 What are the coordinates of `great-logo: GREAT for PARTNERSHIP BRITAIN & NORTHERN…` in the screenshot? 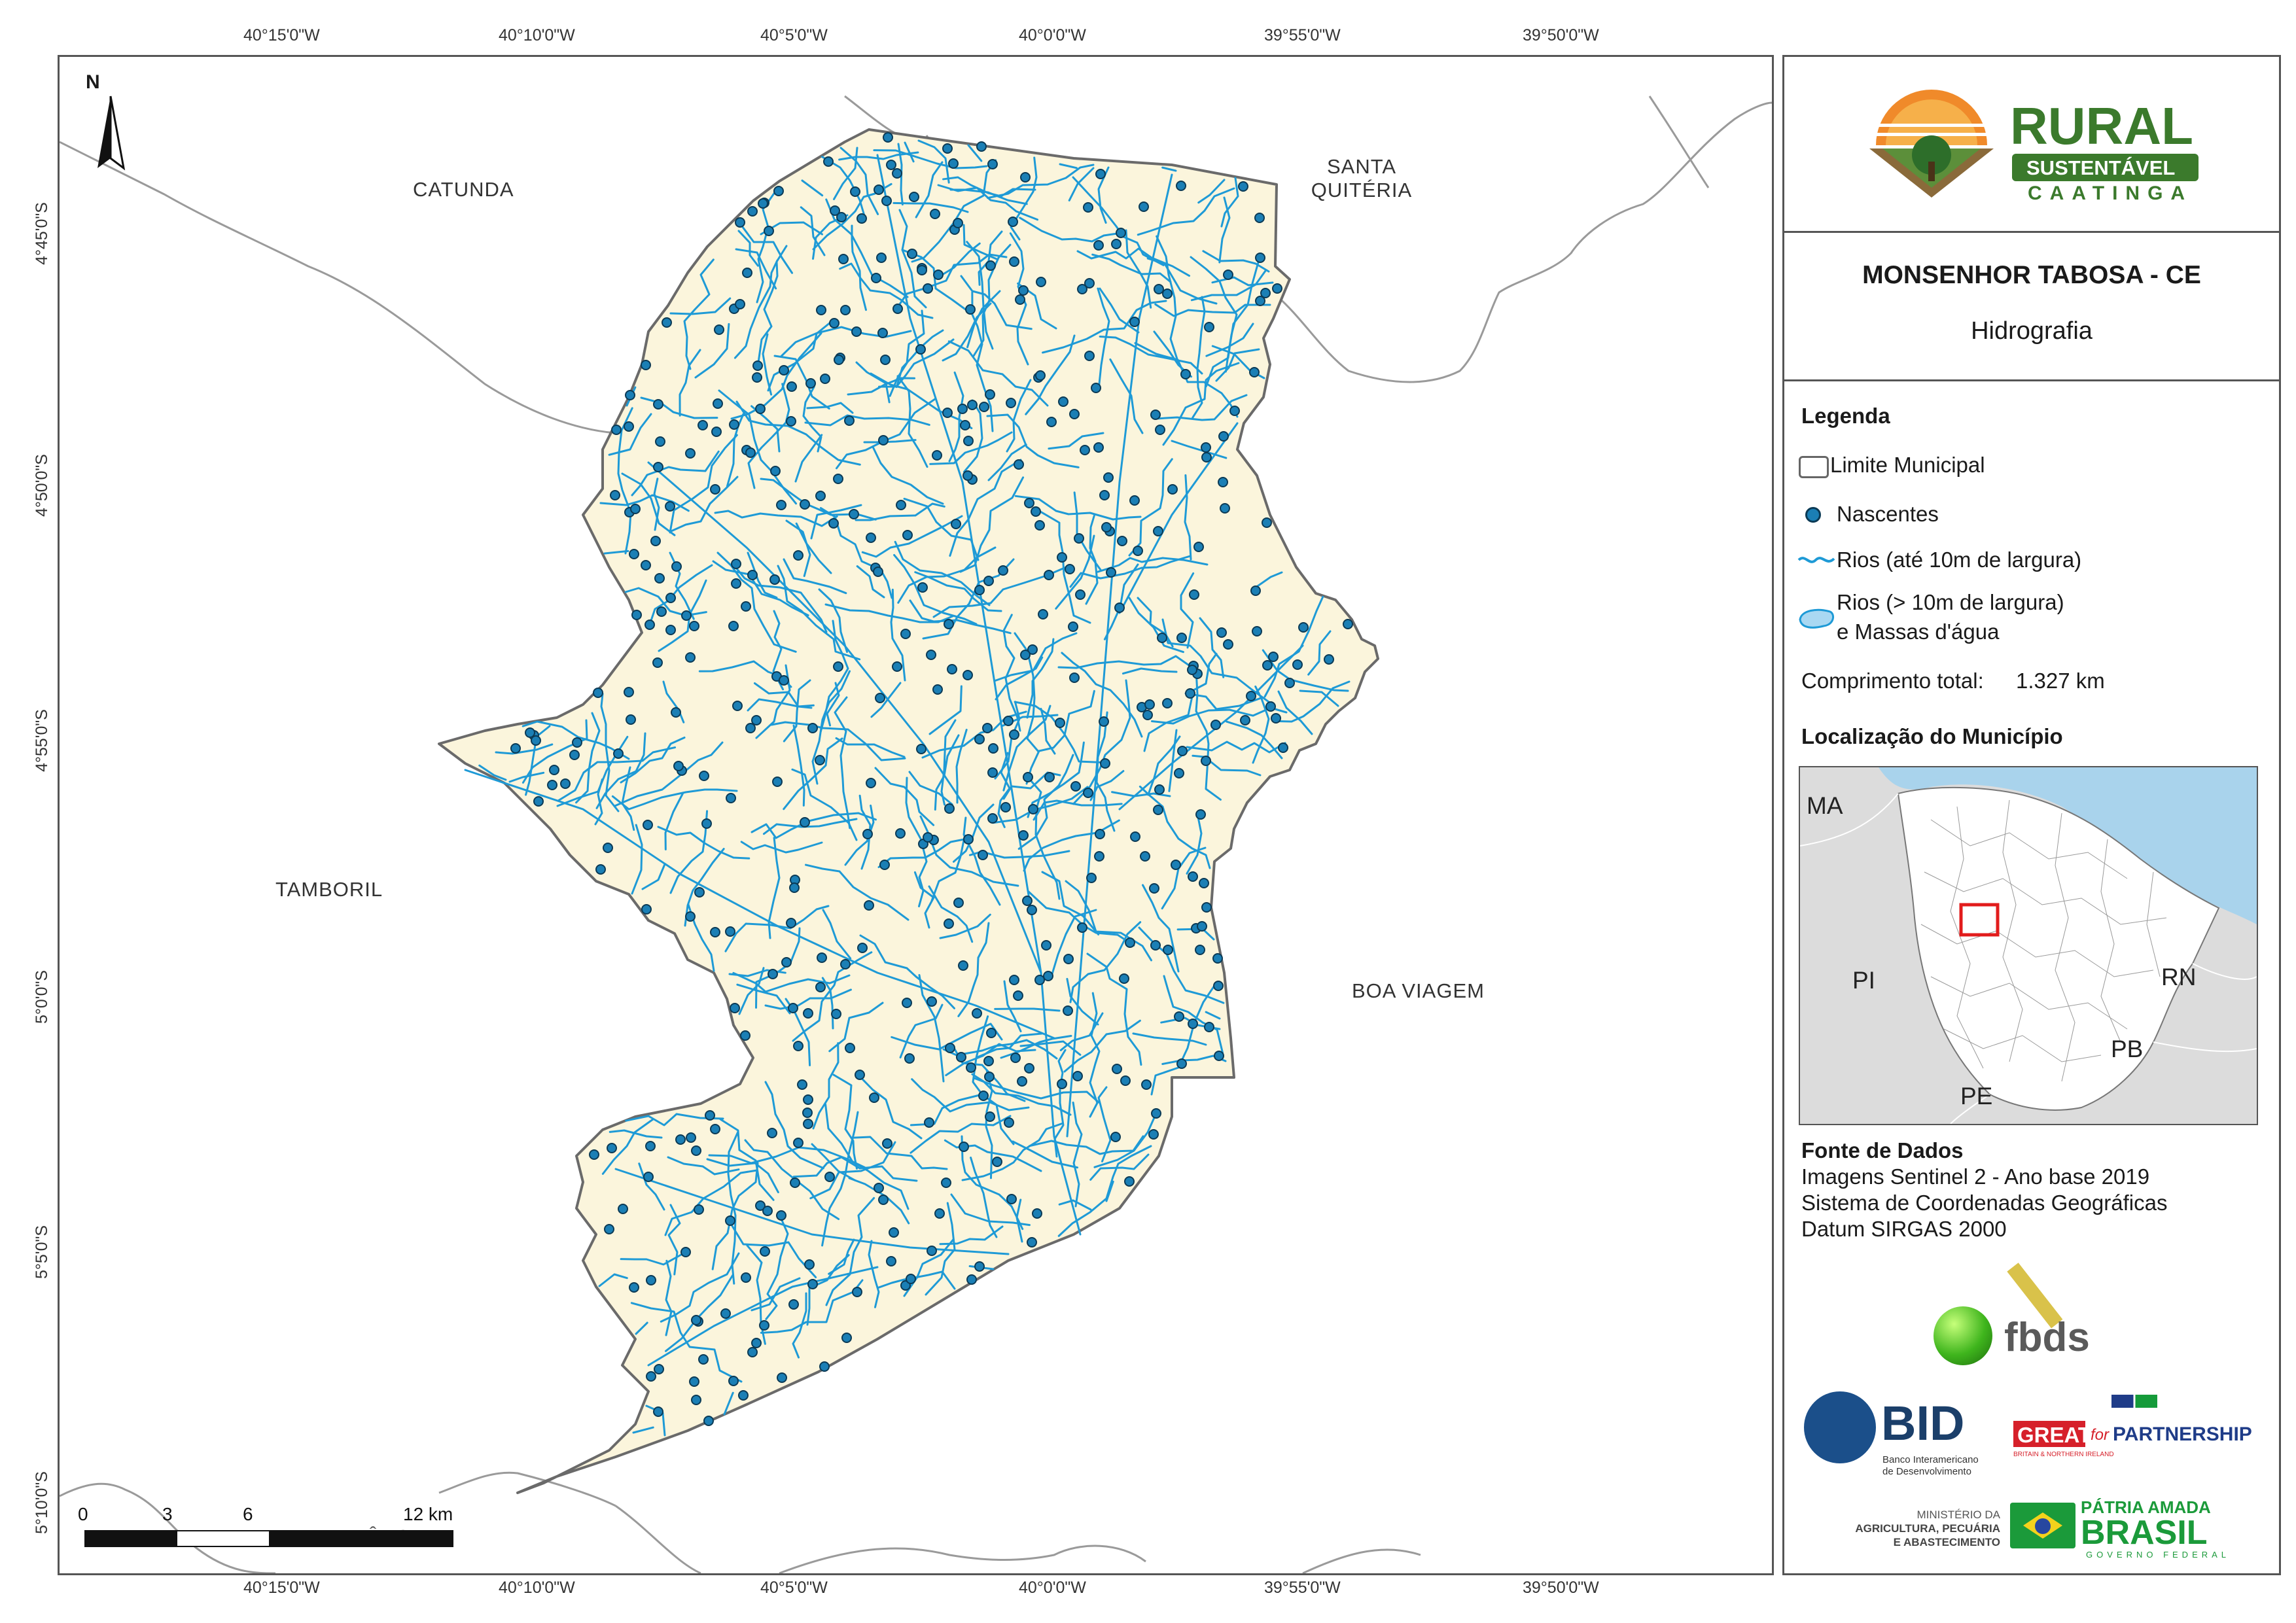 It's located at (2141, 1431).